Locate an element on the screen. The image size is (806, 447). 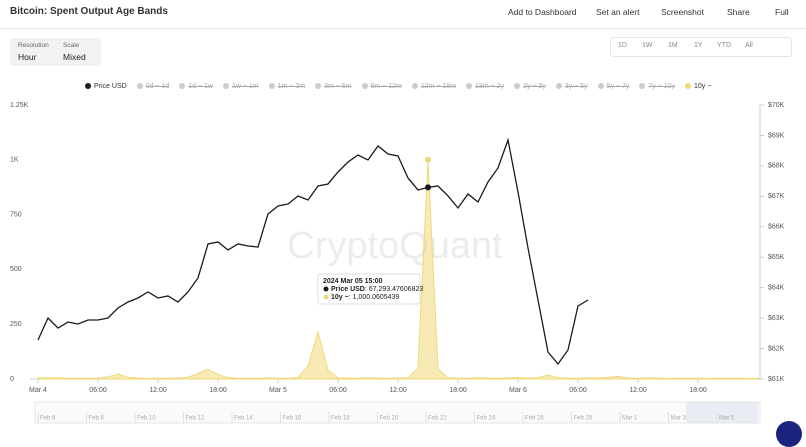
legend-entry: 10y ~ is located at coordinates (698, 86).